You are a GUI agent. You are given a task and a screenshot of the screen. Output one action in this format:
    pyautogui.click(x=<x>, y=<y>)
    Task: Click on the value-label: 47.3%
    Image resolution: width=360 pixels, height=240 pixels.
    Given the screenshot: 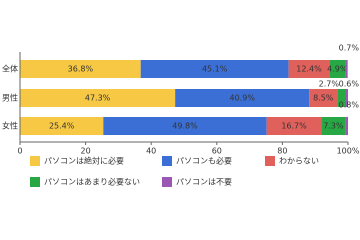 What is the action you would take?
    pyautogui.click(x=98, y=98)
    